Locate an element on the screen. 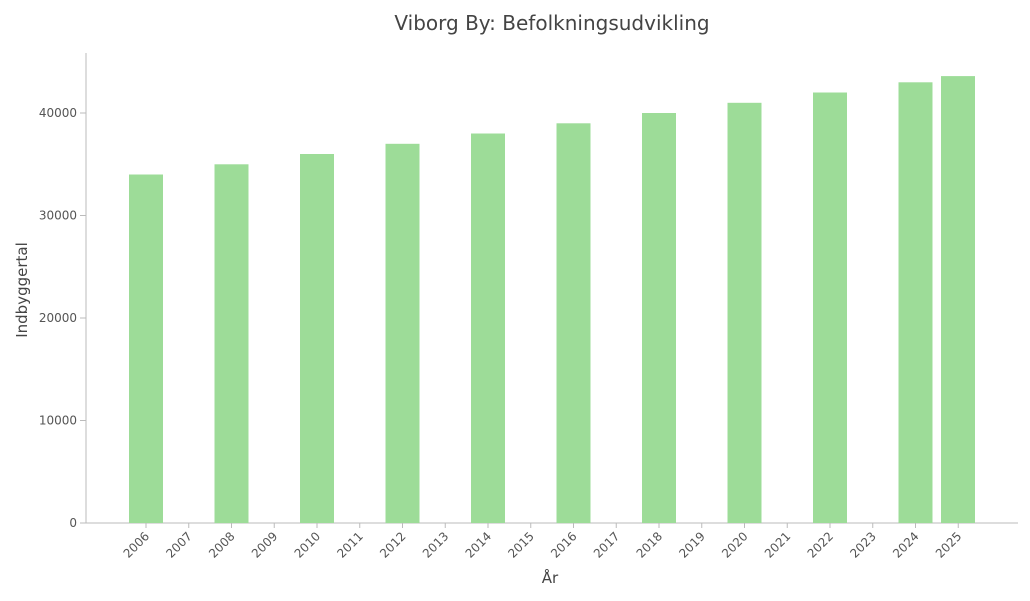 This screenshot has width=1030, height=601. x-tick-label: 2012 is located at coordinates (392, 544).